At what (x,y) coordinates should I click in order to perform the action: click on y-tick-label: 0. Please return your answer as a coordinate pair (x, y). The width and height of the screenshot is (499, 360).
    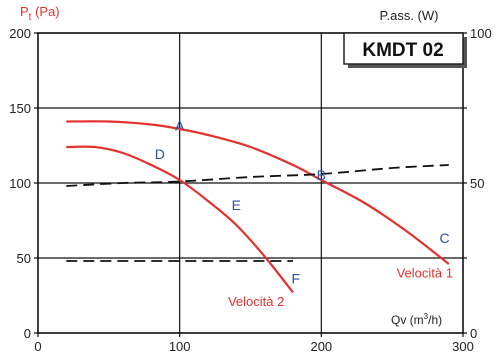
    Looking at the image, I should click on (27, 333).